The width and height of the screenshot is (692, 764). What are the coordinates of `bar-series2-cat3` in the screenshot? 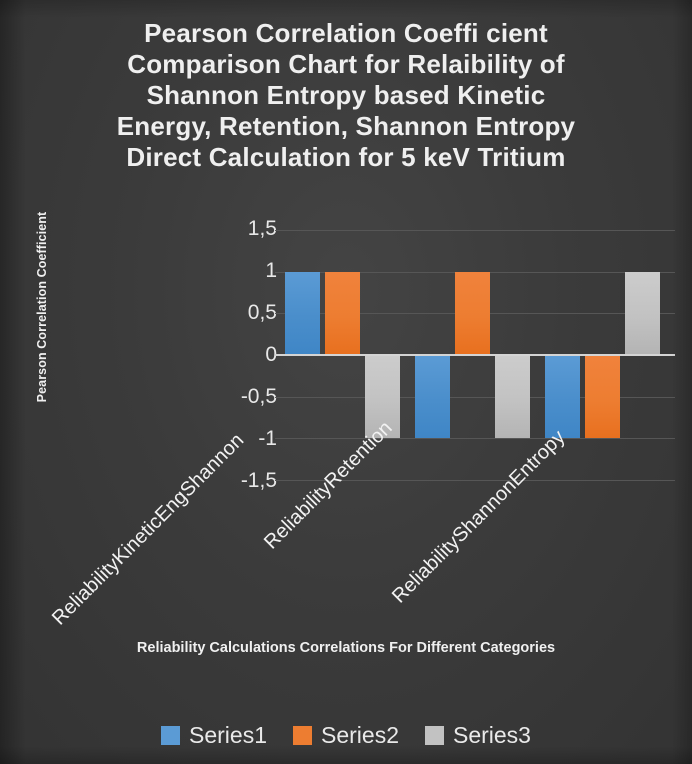 It's located at (602, 397).